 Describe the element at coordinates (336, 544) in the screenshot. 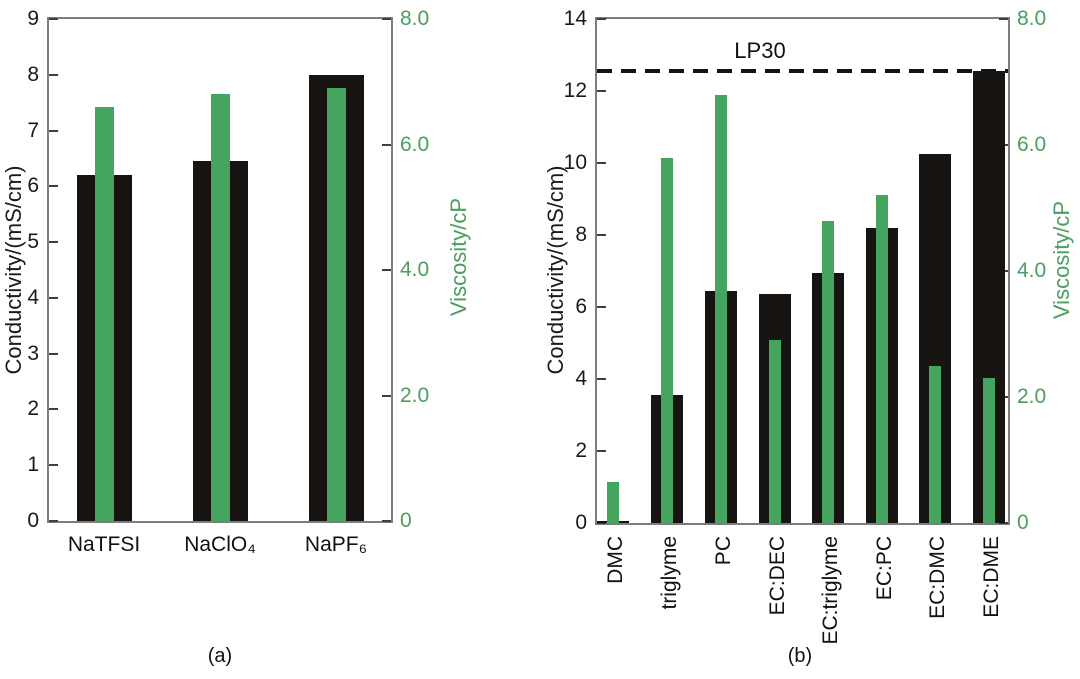

I see `category-label-NaPF₆: NaPF₆` at that location.